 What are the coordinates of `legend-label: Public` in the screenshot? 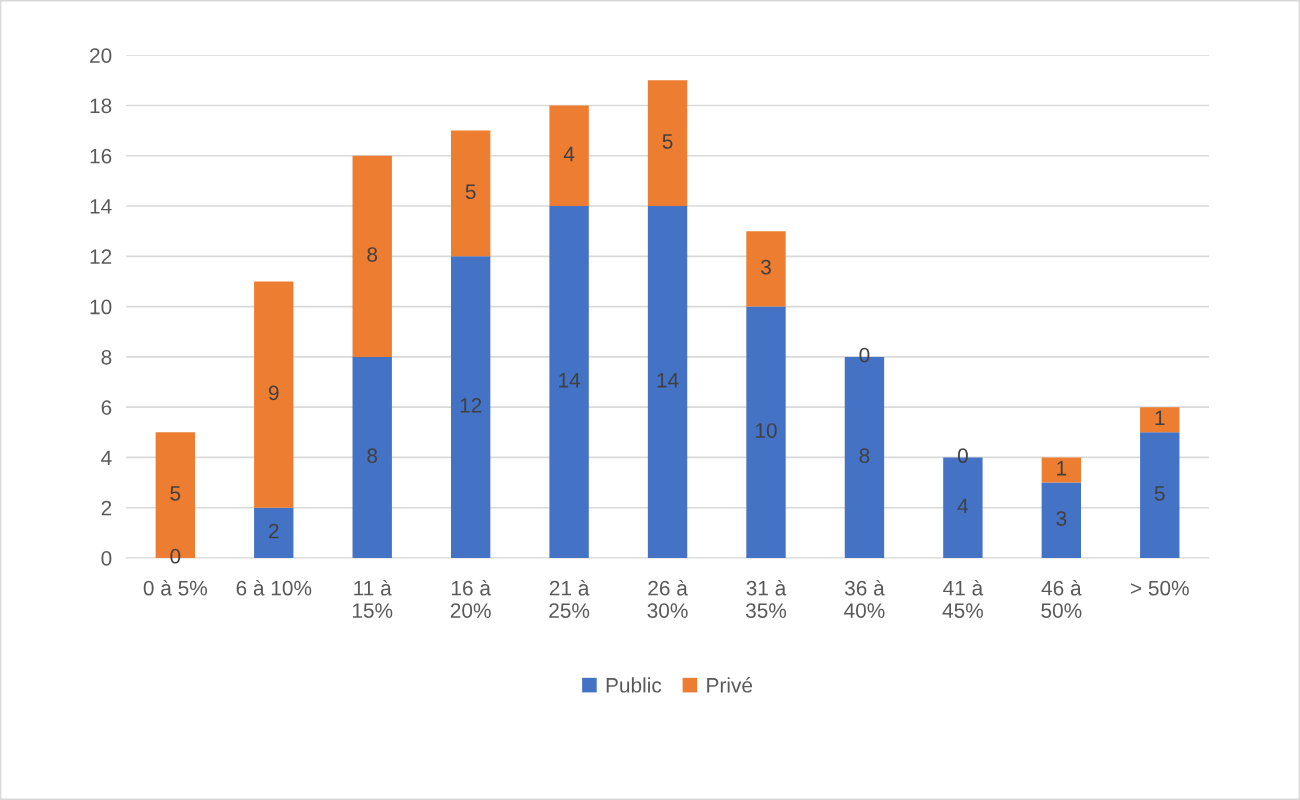 It's located at (634, 685).